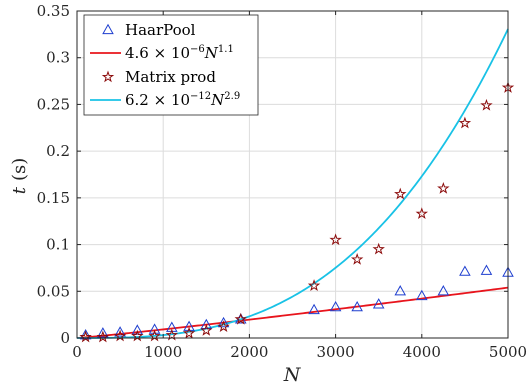 The image size is (527, 387). Describe the element at coordinates (58, 58) in the screenshot. I see `y-tick-label: 0.3` at that location.